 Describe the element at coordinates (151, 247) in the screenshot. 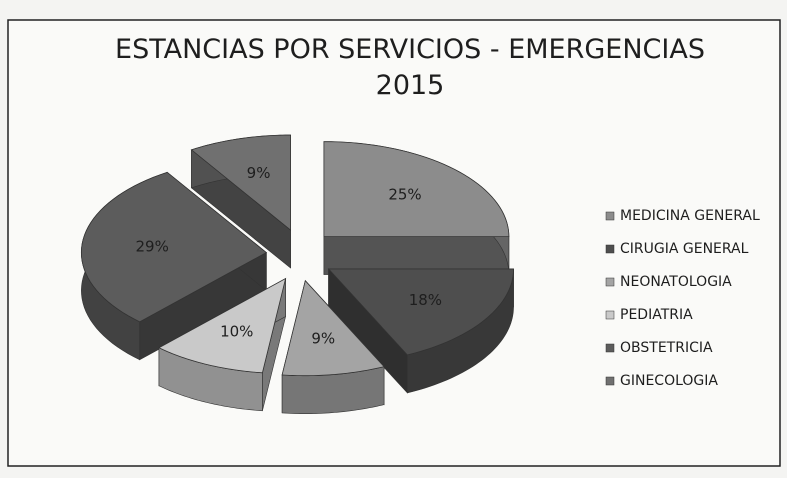

I see `data-label: 29%` at that location.